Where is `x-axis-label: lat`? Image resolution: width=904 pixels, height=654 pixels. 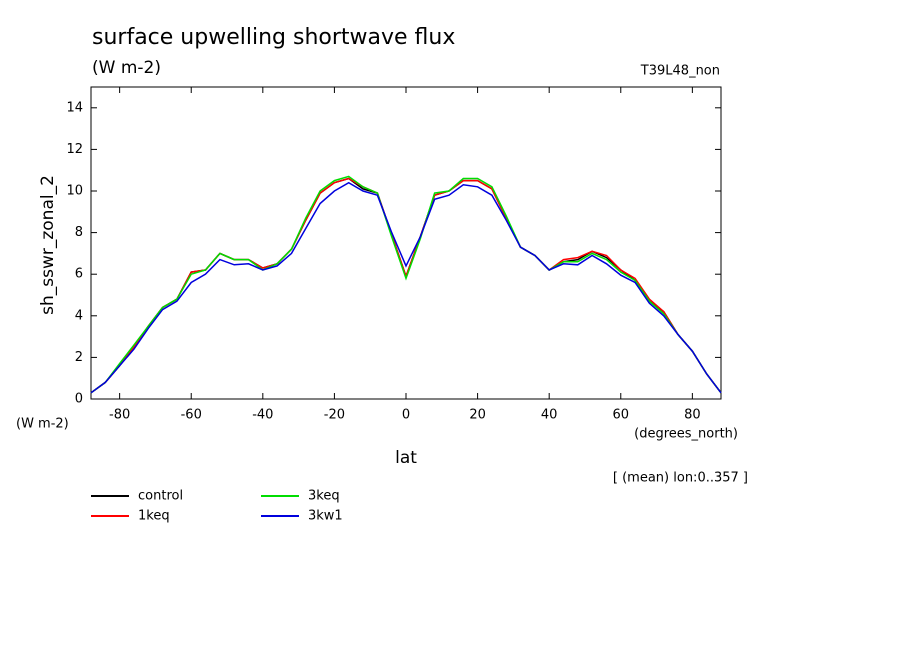 x-axis-label: lat is located at coordinates (406, 458).